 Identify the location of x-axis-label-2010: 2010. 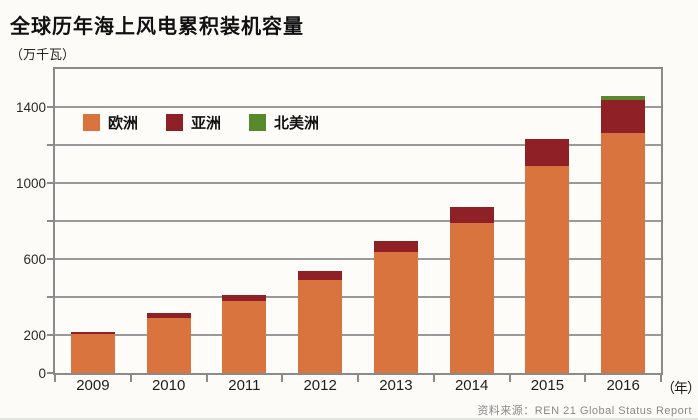
(168, 385).